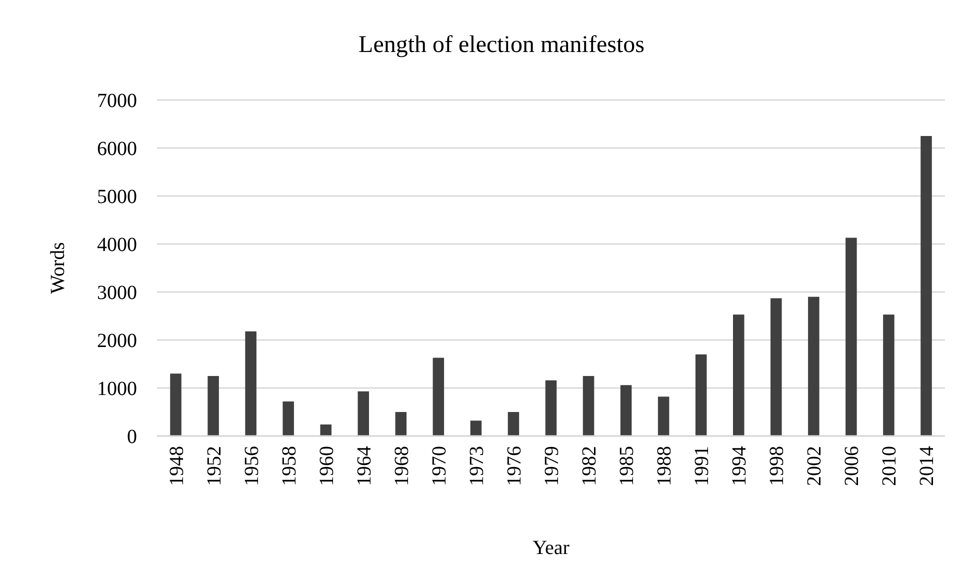 This screenshot has width=963, height=570. What do you see at coordinates (477, 466) in the screenshot?
I see `x-tick-label: 1973` at bounding box center [477, 466].